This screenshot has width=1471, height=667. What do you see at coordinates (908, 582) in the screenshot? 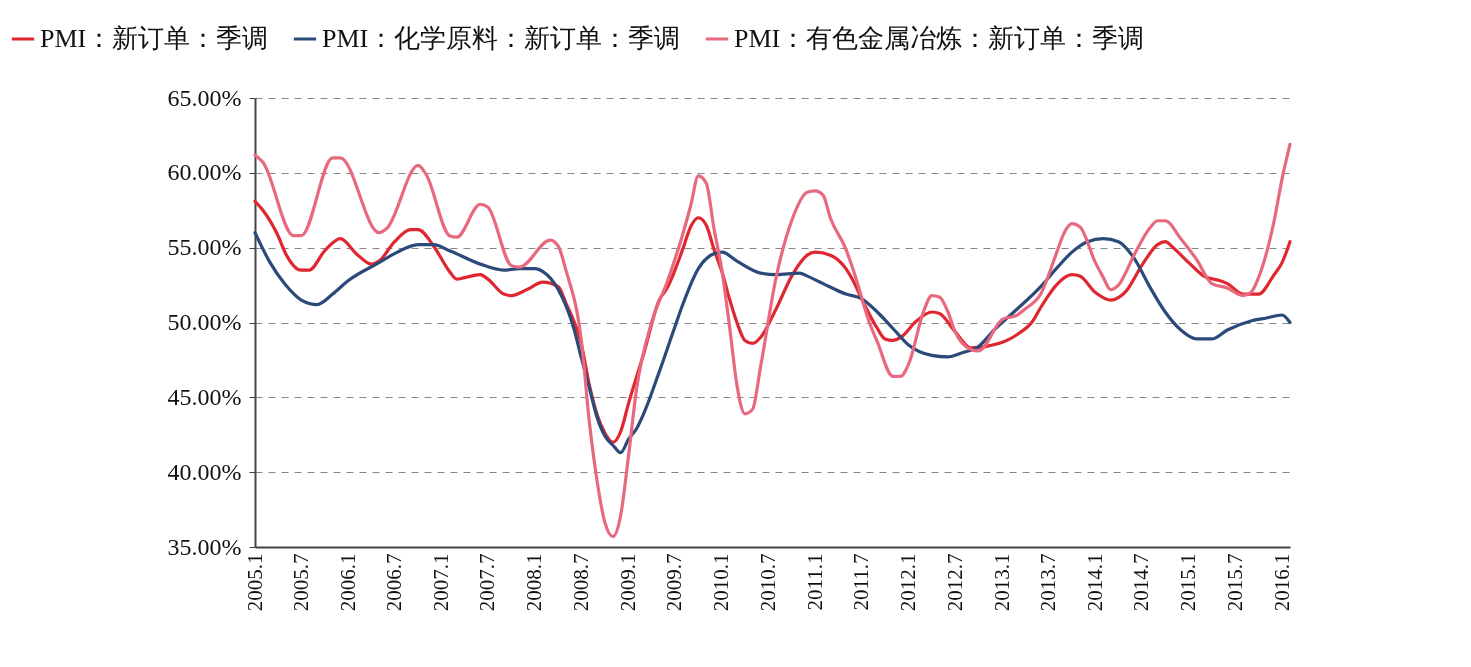
I see `x-tick-label: 2012.1` at bounding box center [908, 582].